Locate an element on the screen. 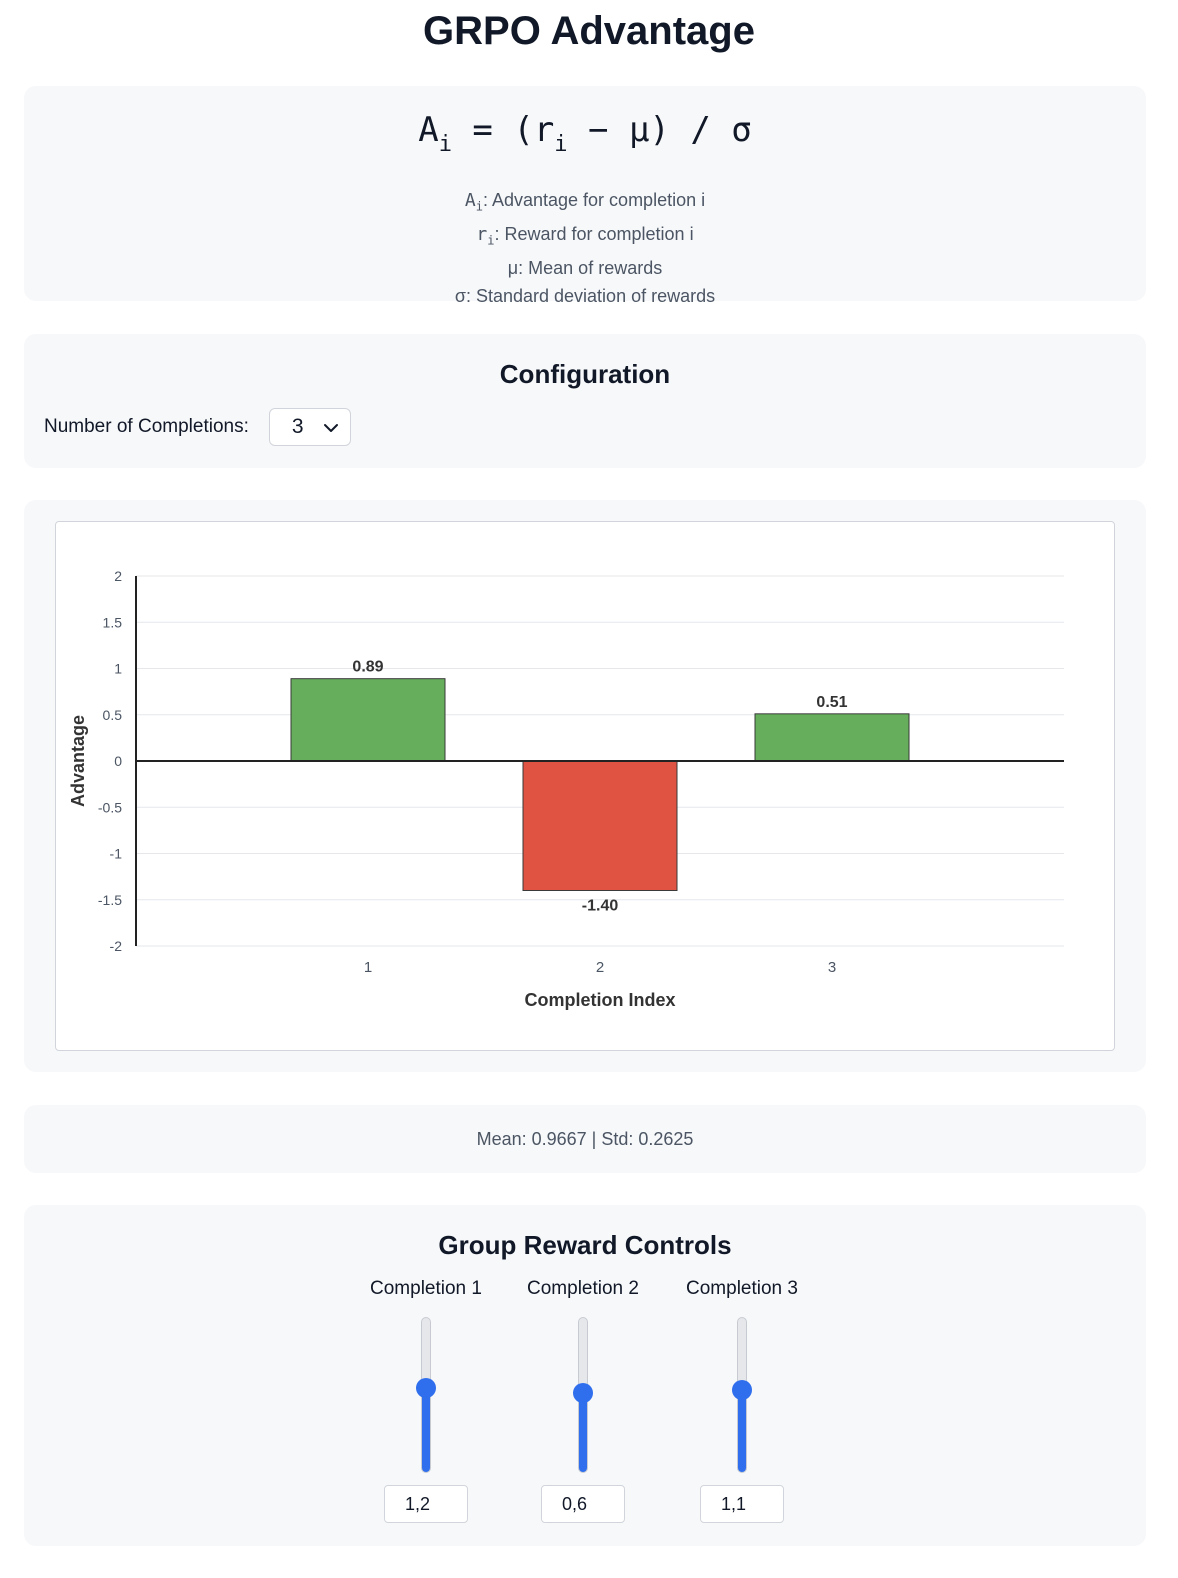  legend-text: : Reward for completion i is located at coordinates (594, 234).